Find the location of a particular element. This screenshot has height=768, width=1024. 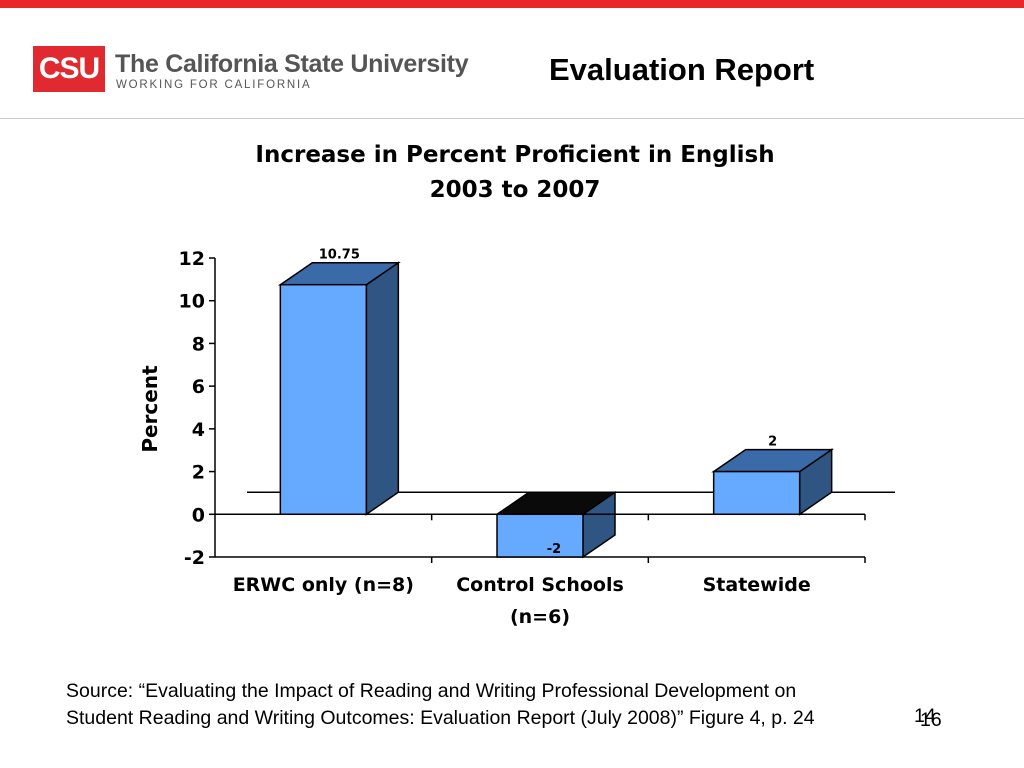

page-number-overlay: 16 is located at coordinates (931, 720).